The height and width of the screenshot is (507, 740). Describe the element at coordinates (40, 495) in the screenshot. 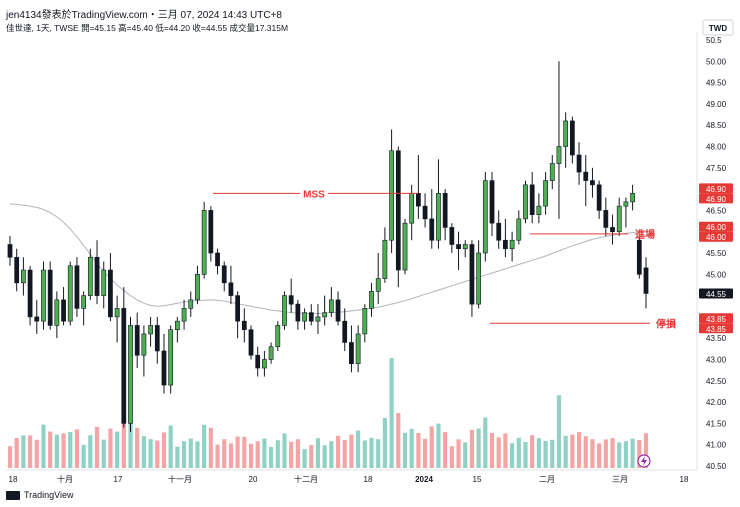

I see `tradingview-logo: TradingView` at that location.